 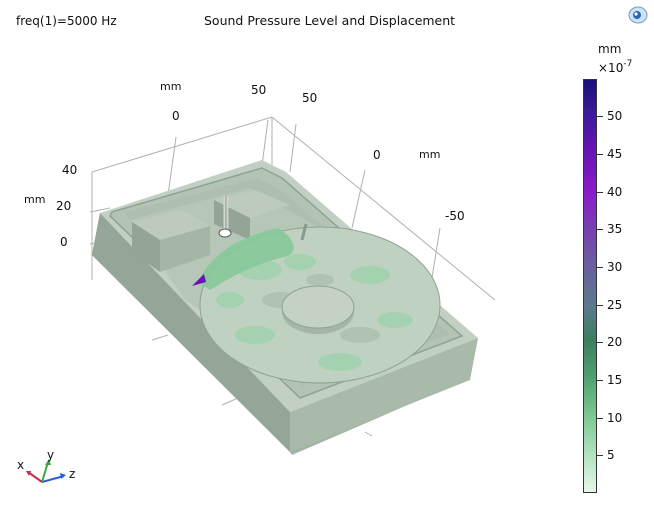 I want to click on colorbar-tick-label: 25, so click(x=615, y=305).